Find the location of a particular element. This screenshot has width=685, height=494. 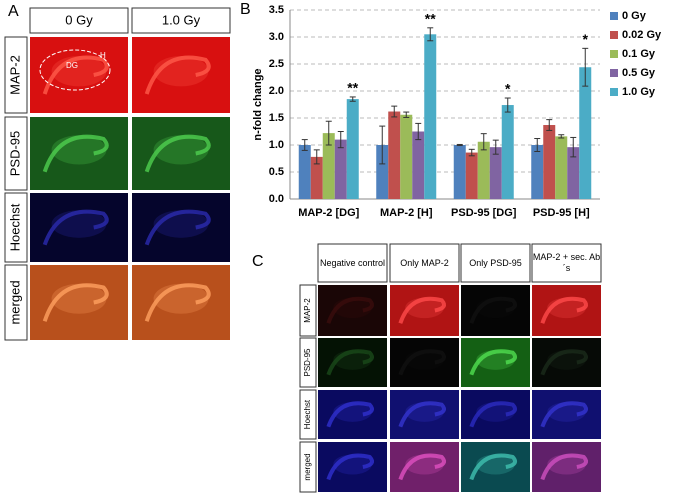

legend-label: 0 Gy is located at coordinates (634, 16).